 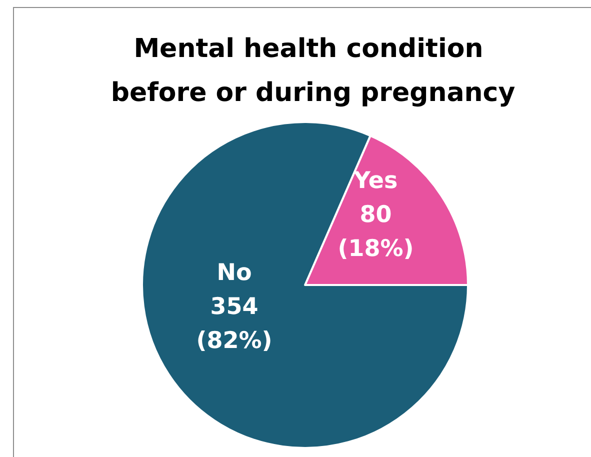 What do you see at coordinates (234, 273) in the screenshot?
I see `slice-label: No` at bounding box center [234, 273].